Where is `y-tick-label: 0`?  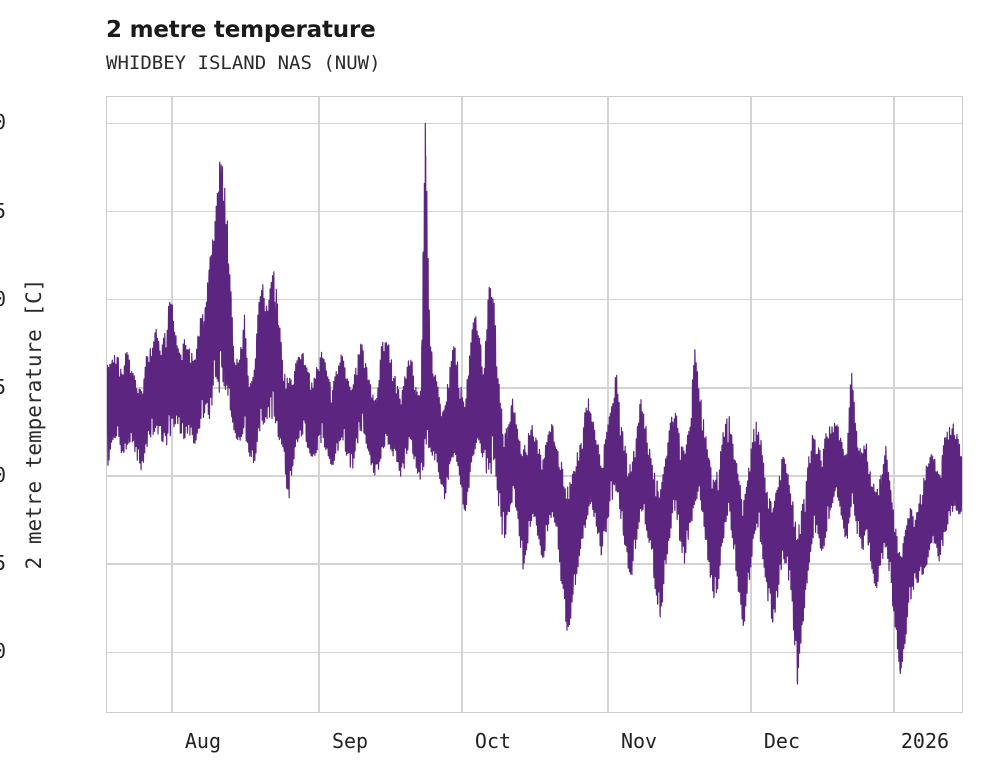 y-tick-label: 0 is located at coordinates (3, 651).